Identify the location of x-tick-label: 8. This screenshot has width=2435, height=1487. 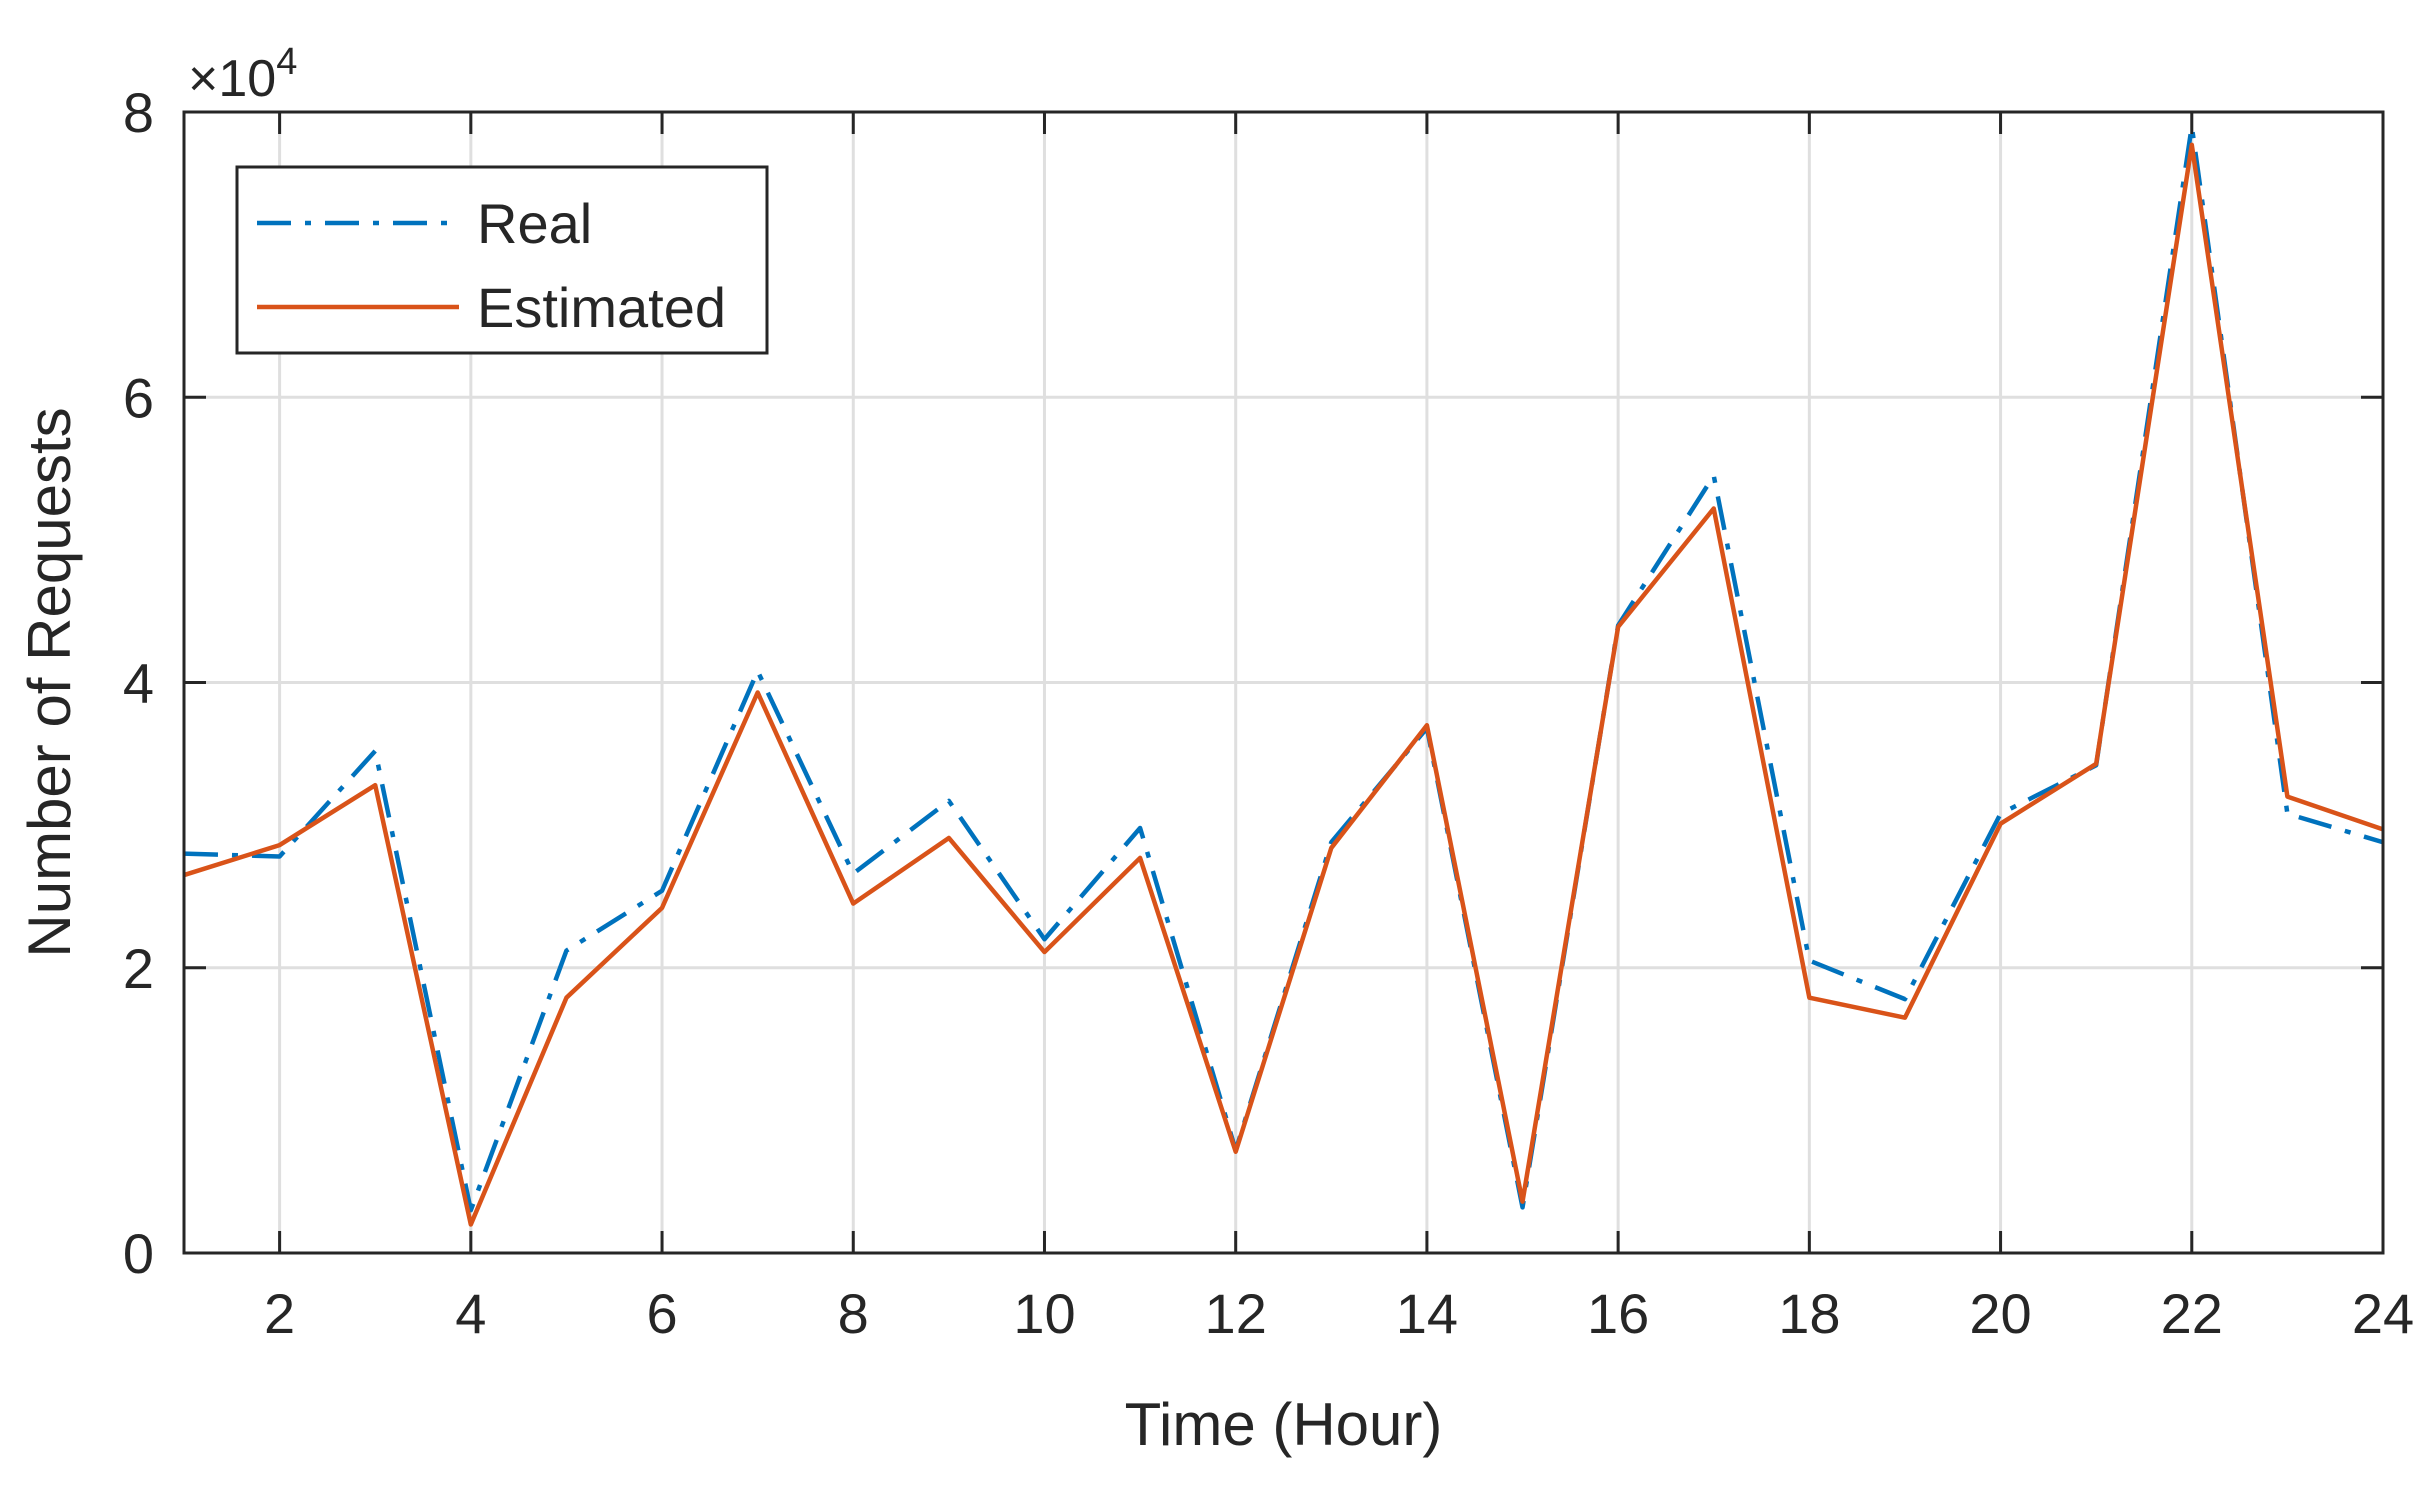
(853, 1313).